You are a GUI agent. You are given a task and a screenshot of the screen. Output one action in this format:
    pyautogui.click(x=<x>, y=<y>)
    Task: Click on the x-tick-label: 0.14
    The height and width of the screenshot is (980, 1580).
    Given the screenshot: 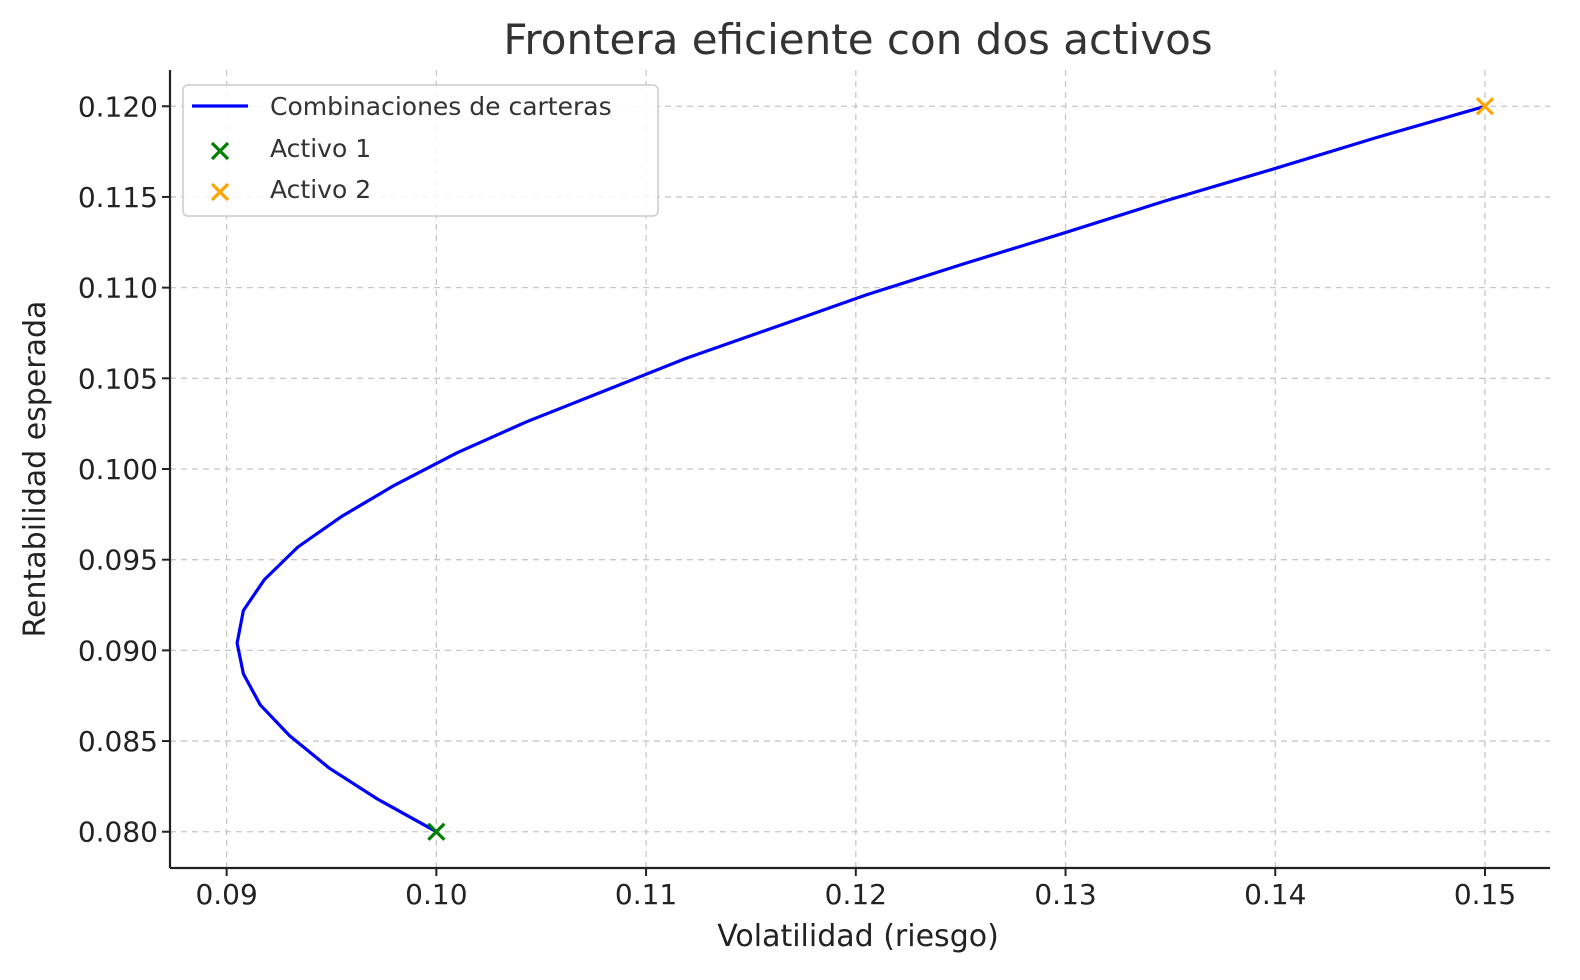 What is the action you would take?
    pyautogui.click(x=1275, y=894)
    